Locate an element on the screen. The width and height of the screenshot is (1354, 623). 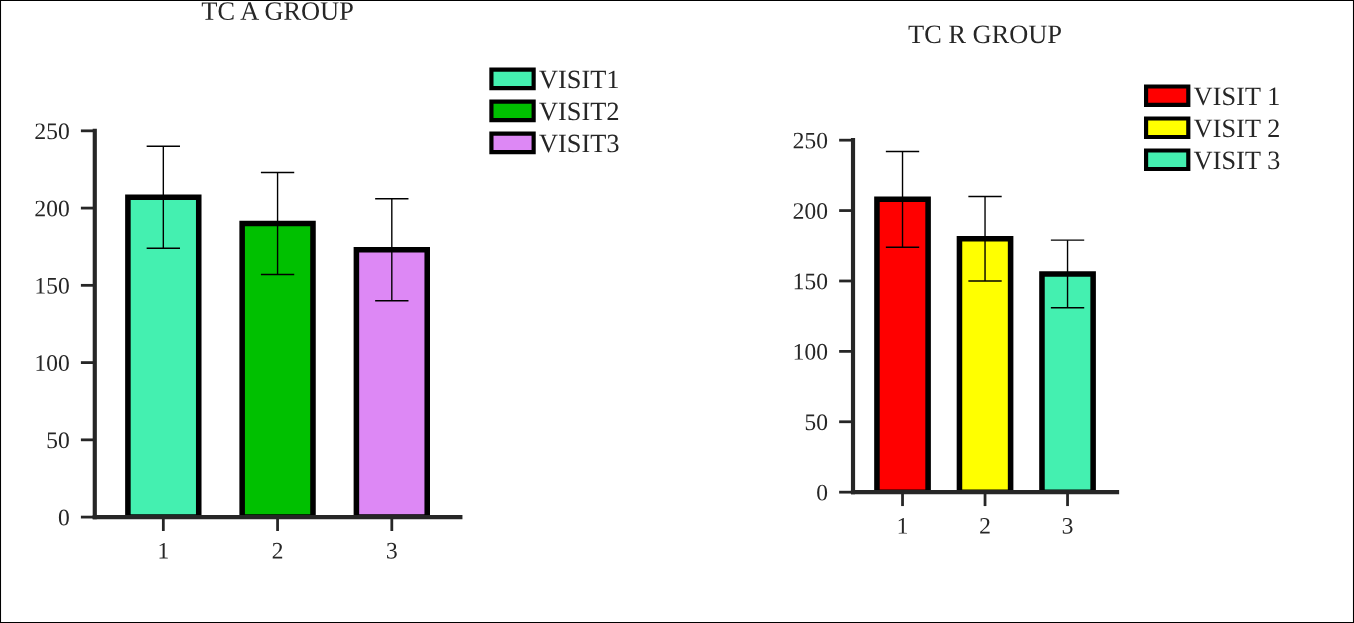
legend-label: VISIT1 is located at coordinates (578, 79).